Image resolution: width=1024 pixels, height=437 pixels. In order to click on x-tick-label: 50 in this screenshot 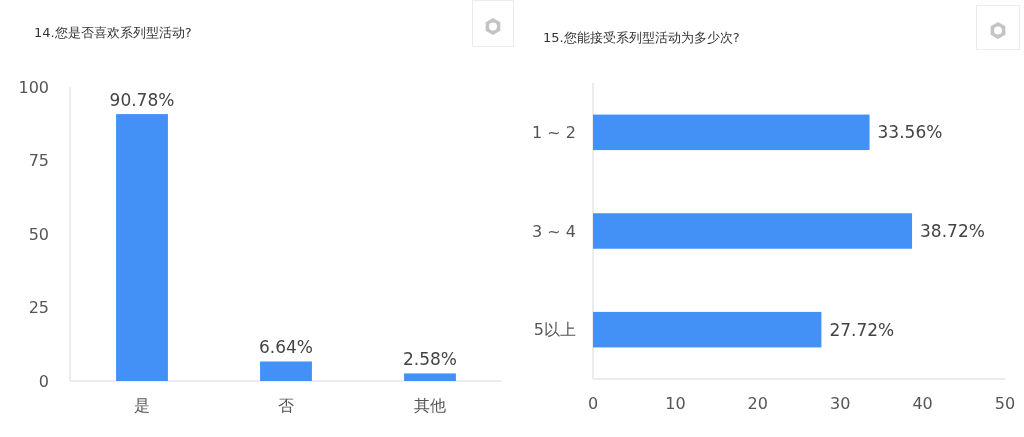, I will do `click(1005, 403)`.